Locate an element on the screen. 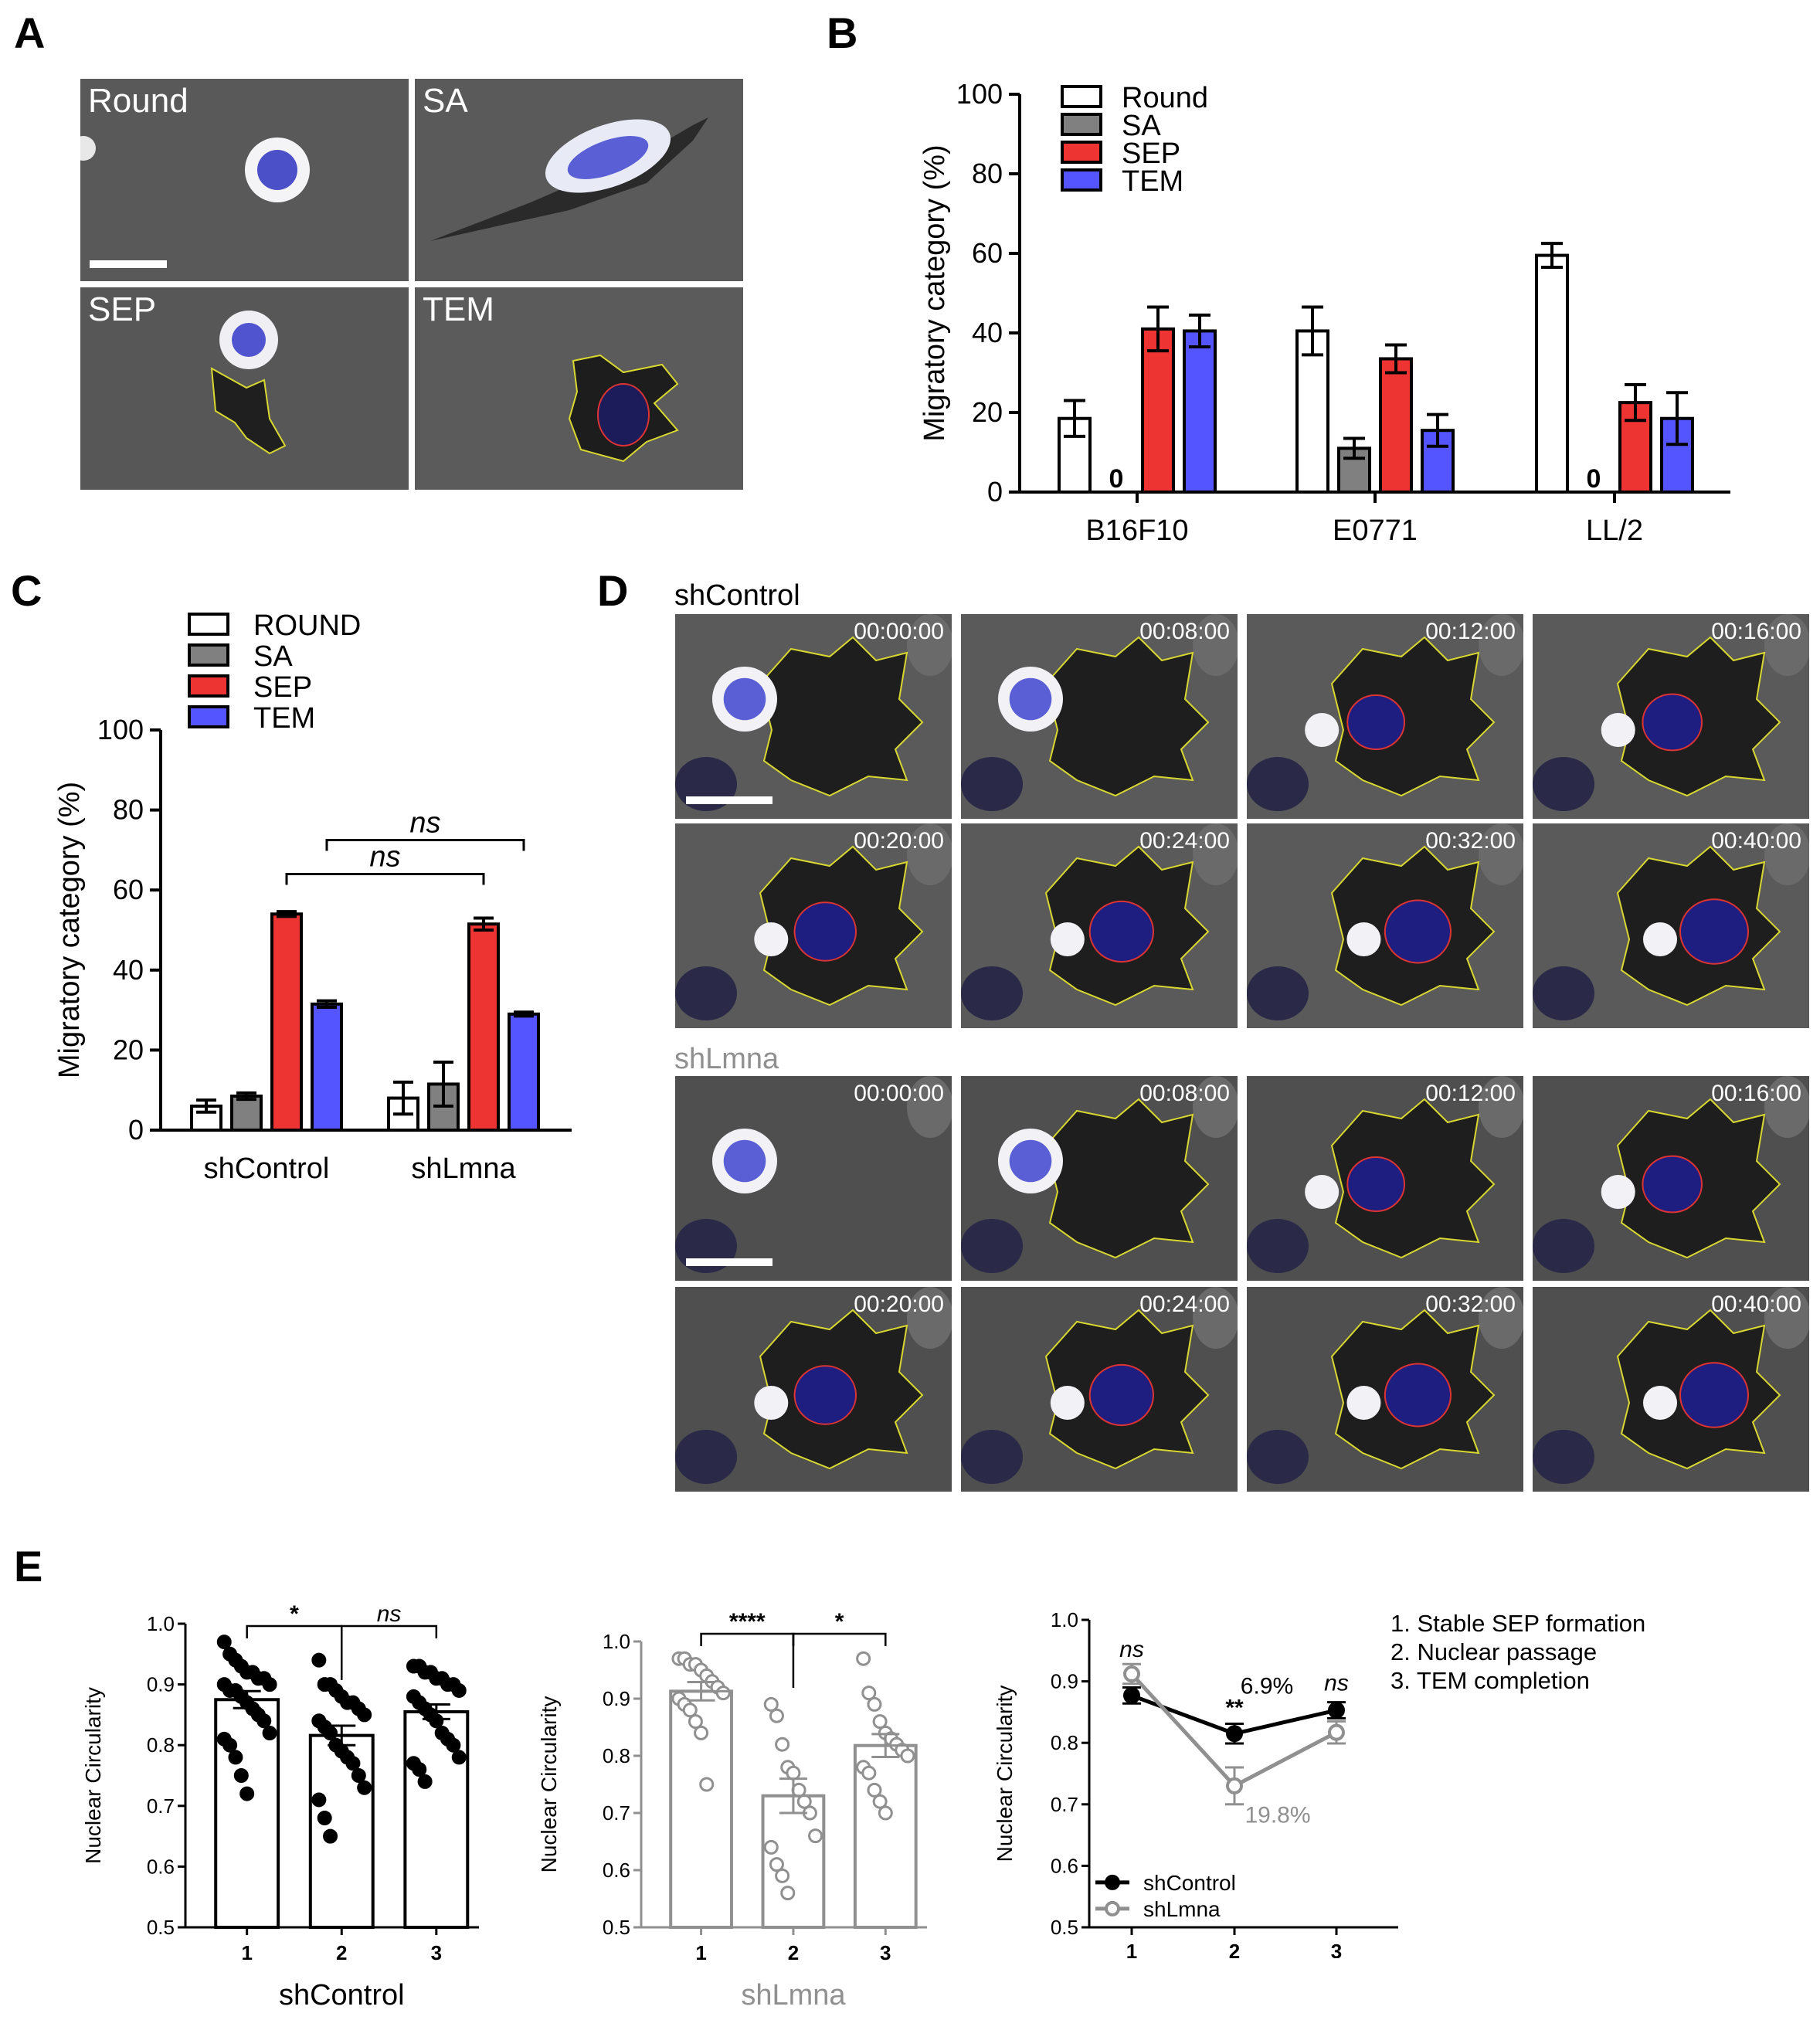  annotation-stars: ** is located at coordinates (1234, 1708).